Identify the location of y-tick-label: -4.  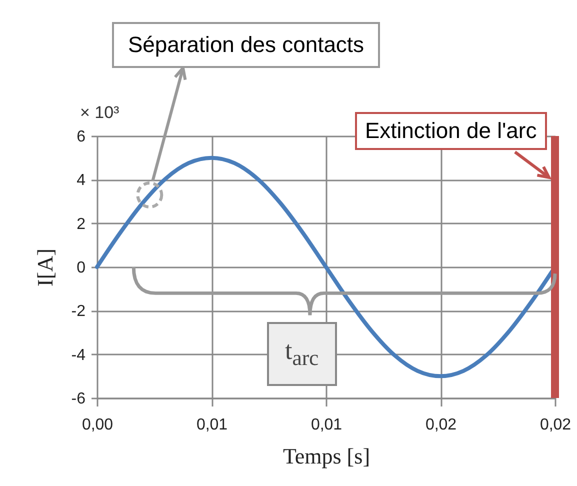
(78, 355).